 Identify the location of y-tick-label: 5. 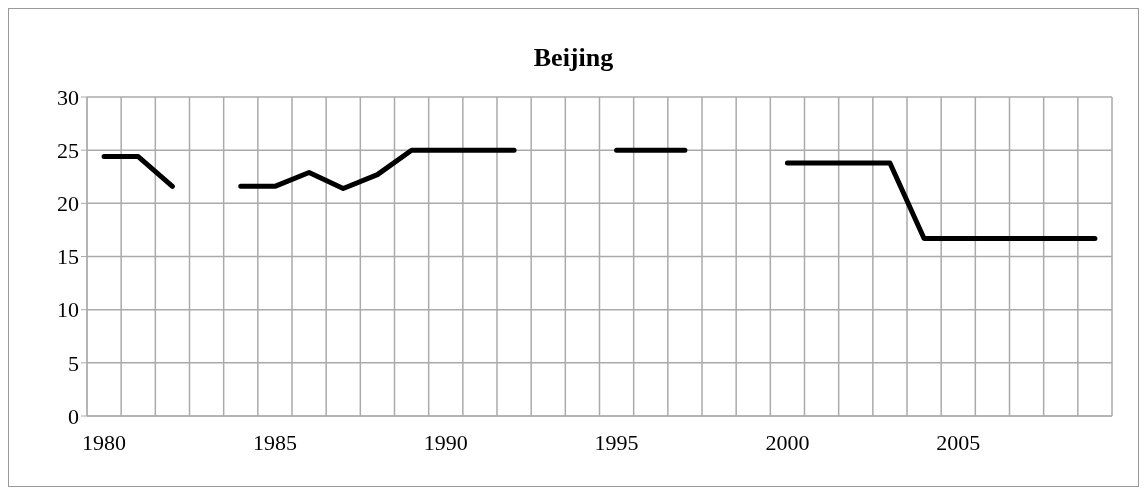
(73, 363).